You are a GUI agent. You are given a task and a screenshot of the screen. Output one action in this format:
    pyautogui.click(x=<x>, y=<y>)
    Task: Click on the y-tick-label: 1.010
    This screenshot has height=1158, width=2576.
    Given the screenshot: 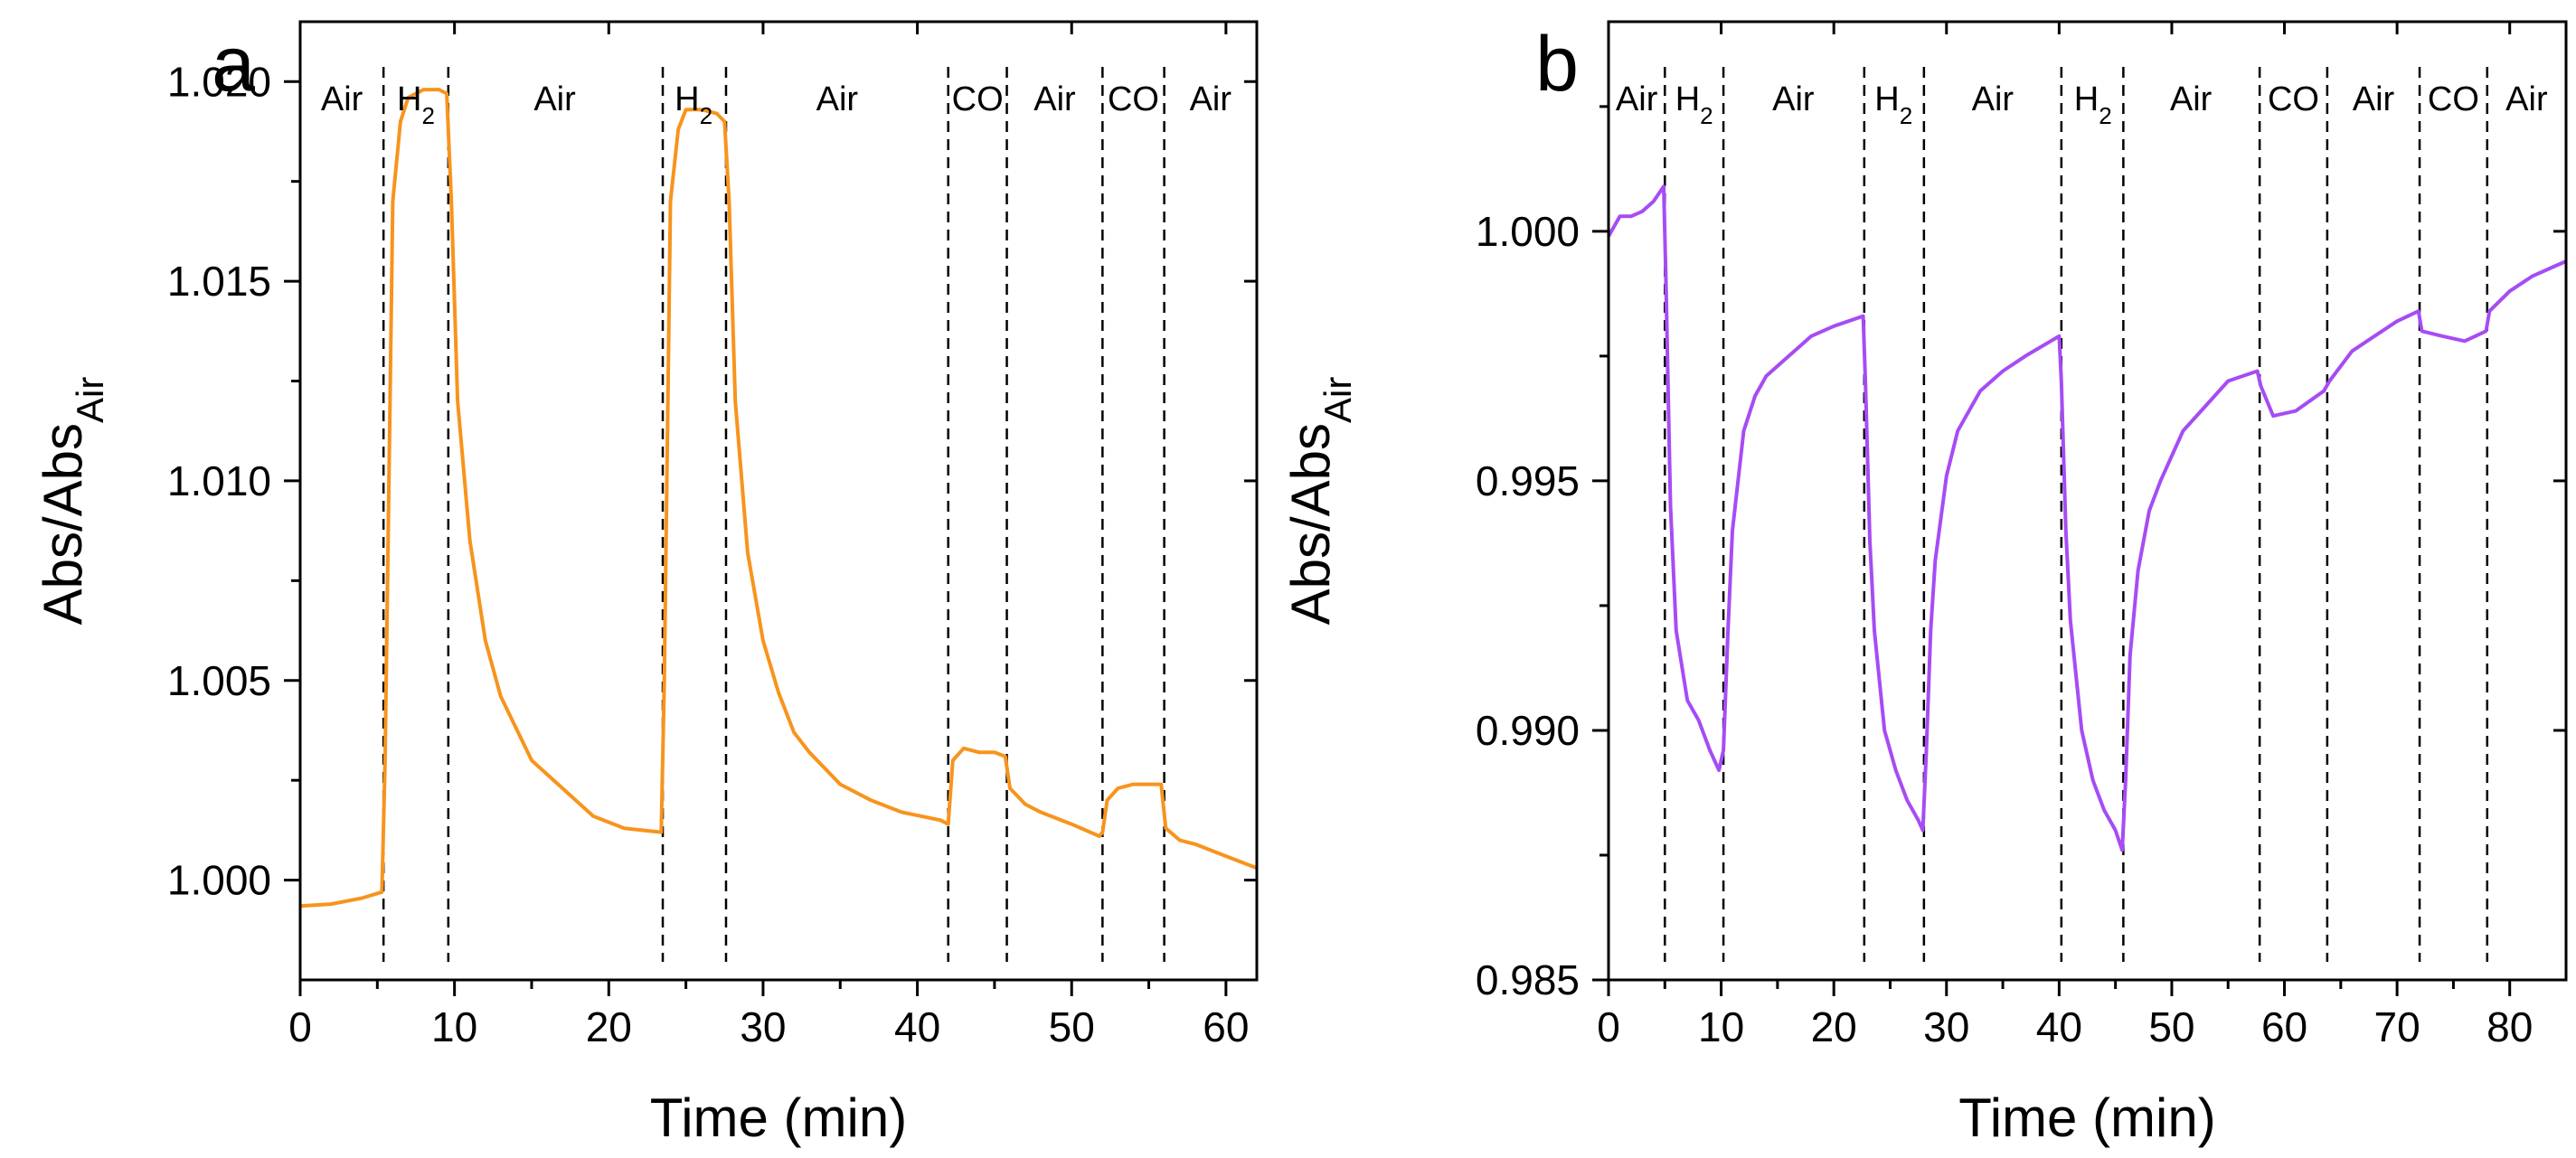 What is the action you would take?
    pyautogui.click(x=219, y=480)
    